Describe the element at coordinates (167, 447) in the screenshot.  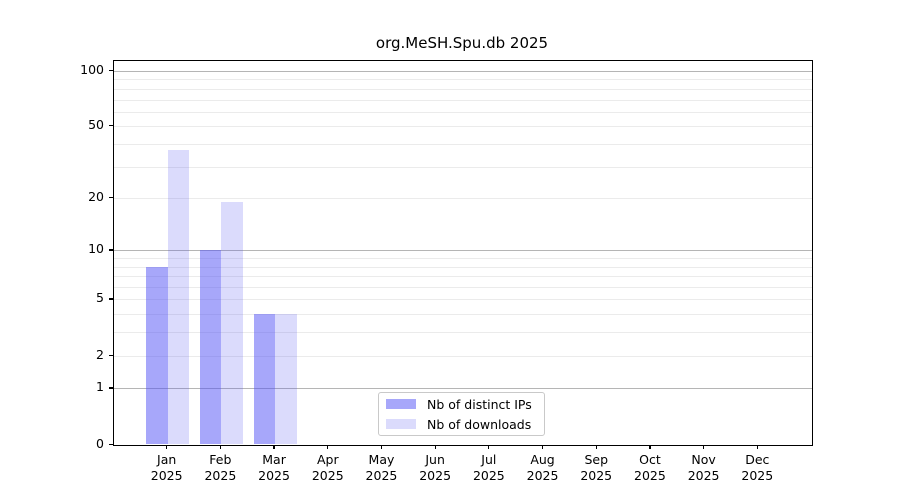
I see `x-tick-mark-jan` at that location.